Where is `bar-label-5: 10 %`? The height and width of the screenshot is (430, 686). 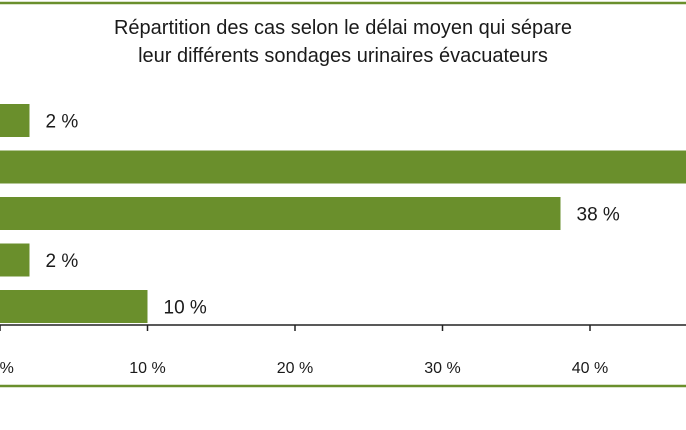 bar-label-5: 10 % is located at coordinates (185, 308).